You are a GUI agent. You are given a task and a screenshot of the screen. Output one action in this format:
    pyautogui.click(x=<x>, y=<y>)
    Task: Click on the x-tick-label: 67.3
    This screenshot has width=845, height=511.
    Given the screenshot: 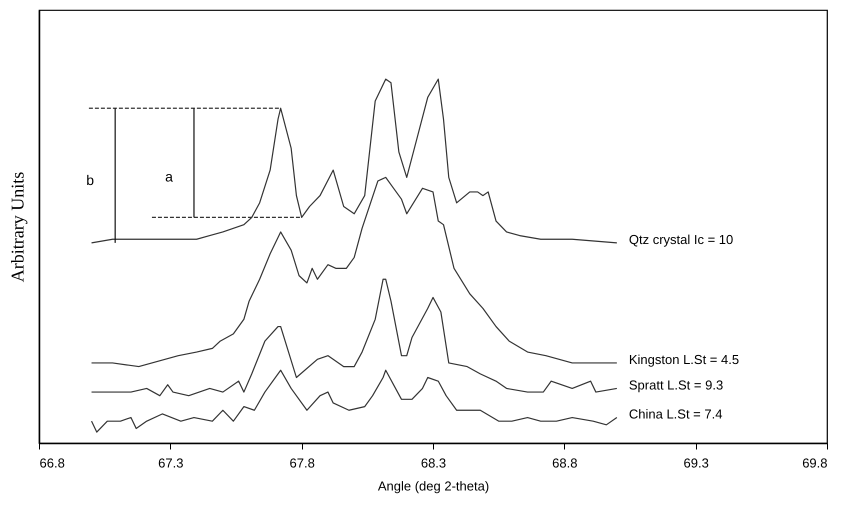 What is the action you would take?
    pyautogui.click(x=171, y=463)
    